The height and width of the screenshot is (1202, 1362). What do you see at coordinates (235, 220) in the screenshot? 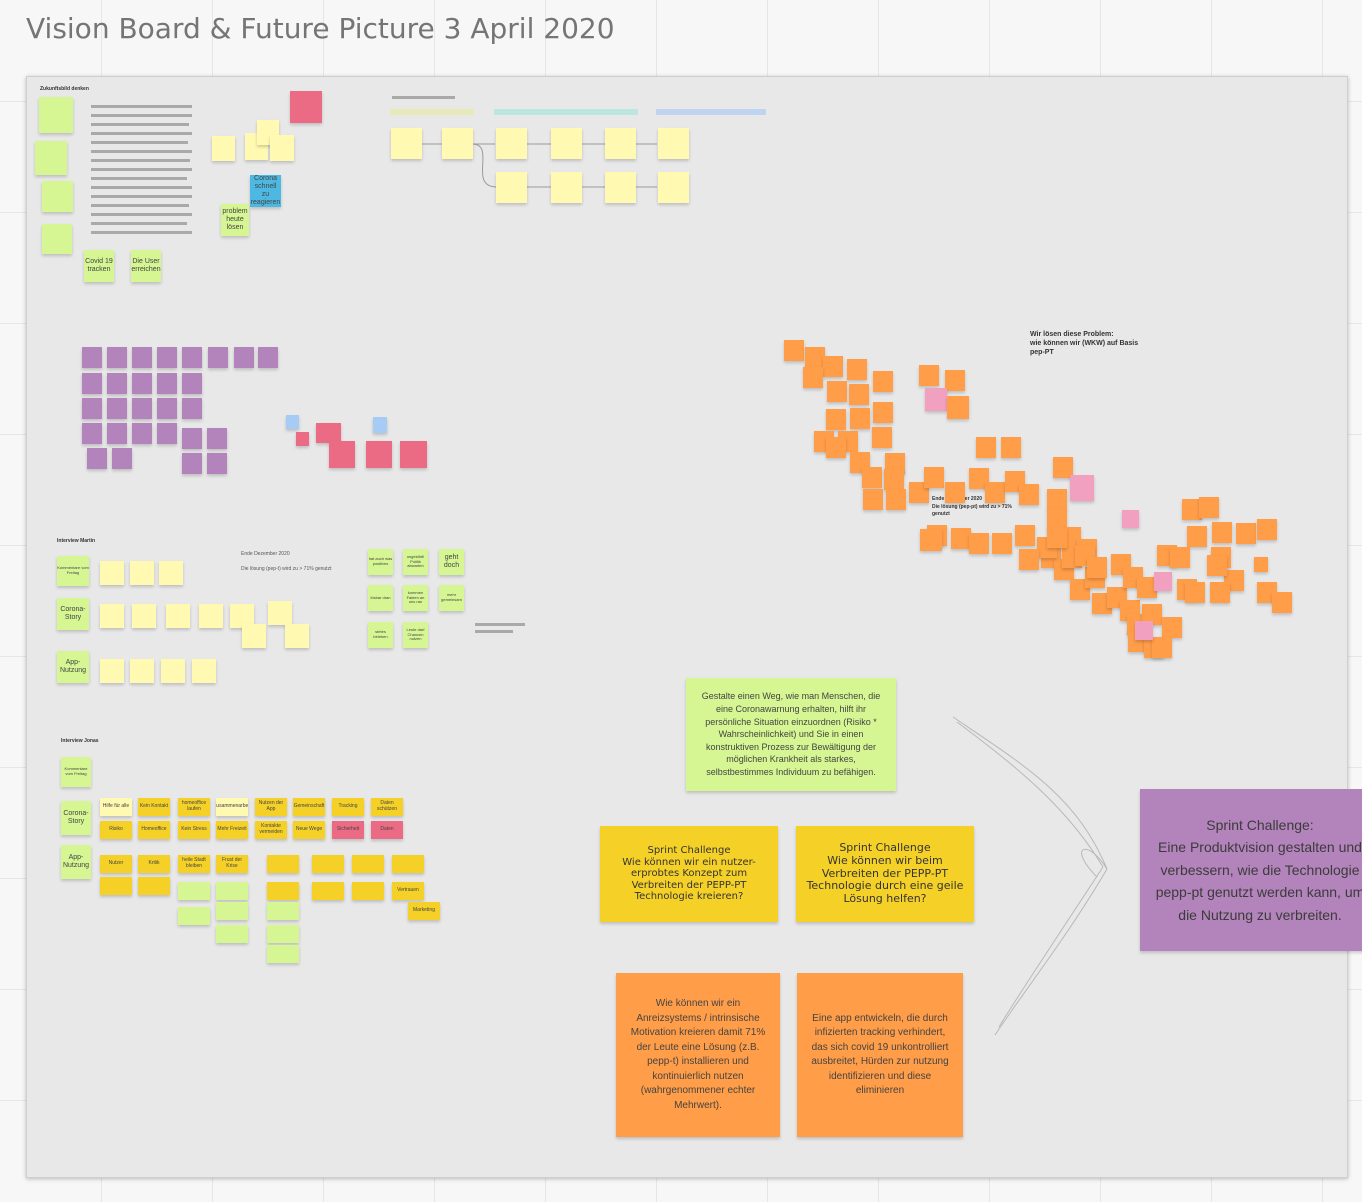
I see `sticky-note-problem: problem heute lösen` at bounding box center [235, 220].